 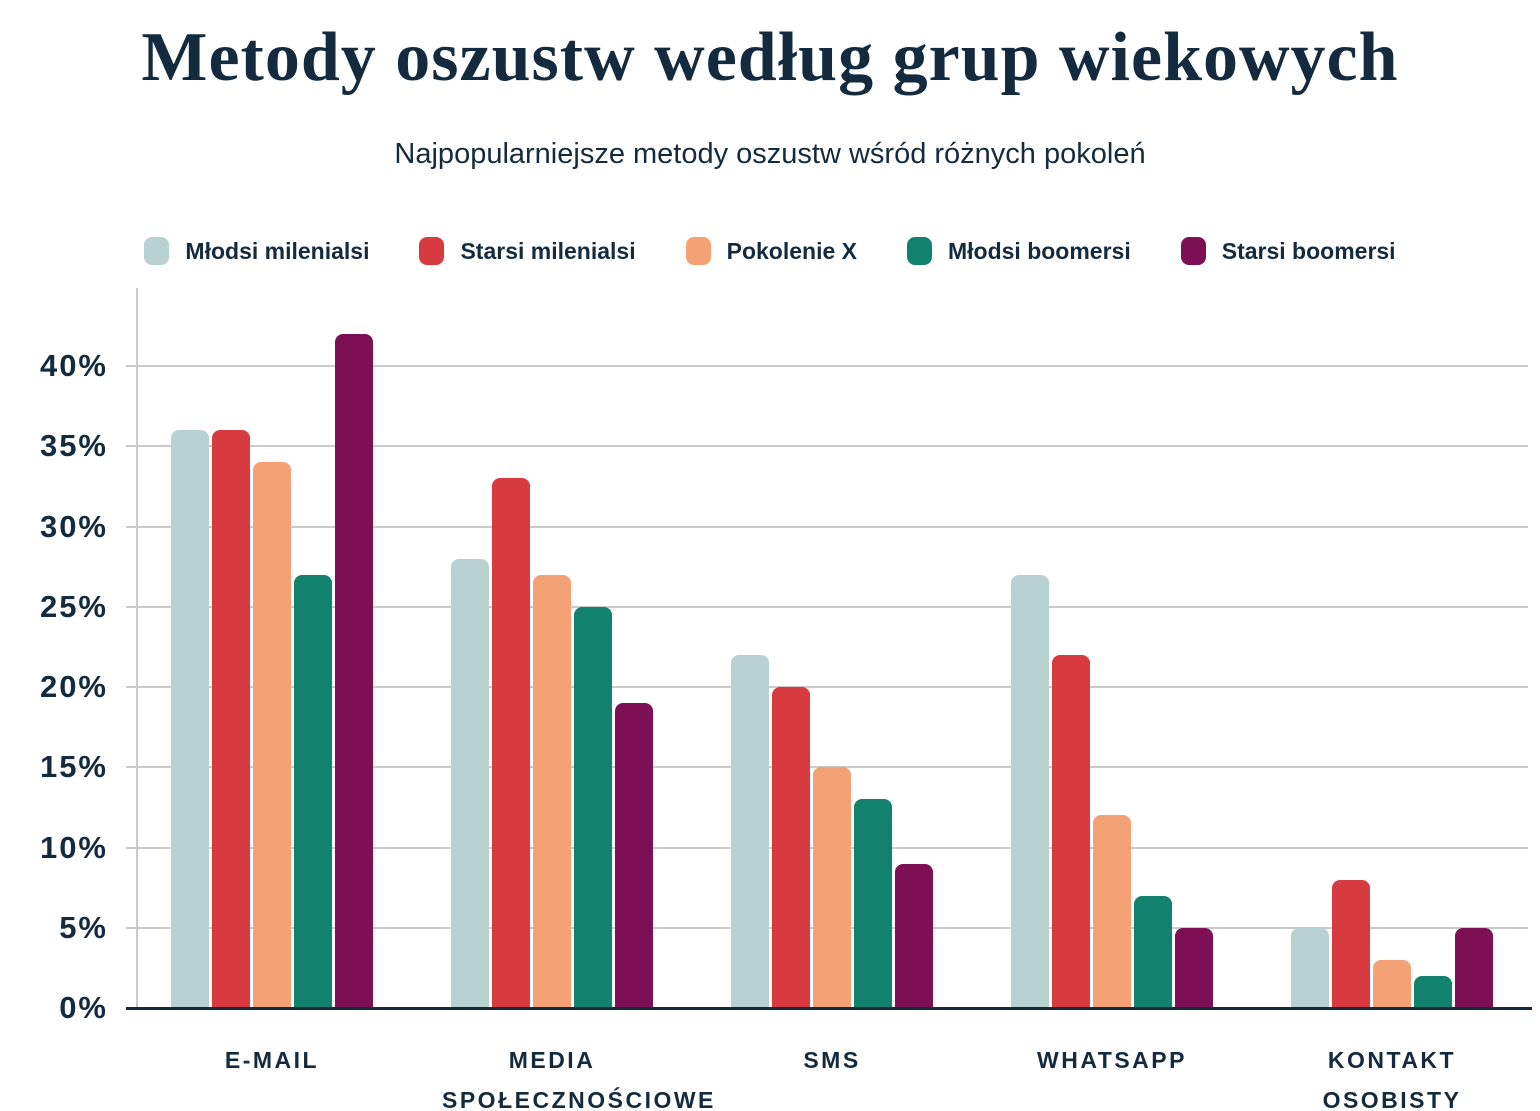 I want to click on y-axis-label: 20%, so click(x=73, y=686).